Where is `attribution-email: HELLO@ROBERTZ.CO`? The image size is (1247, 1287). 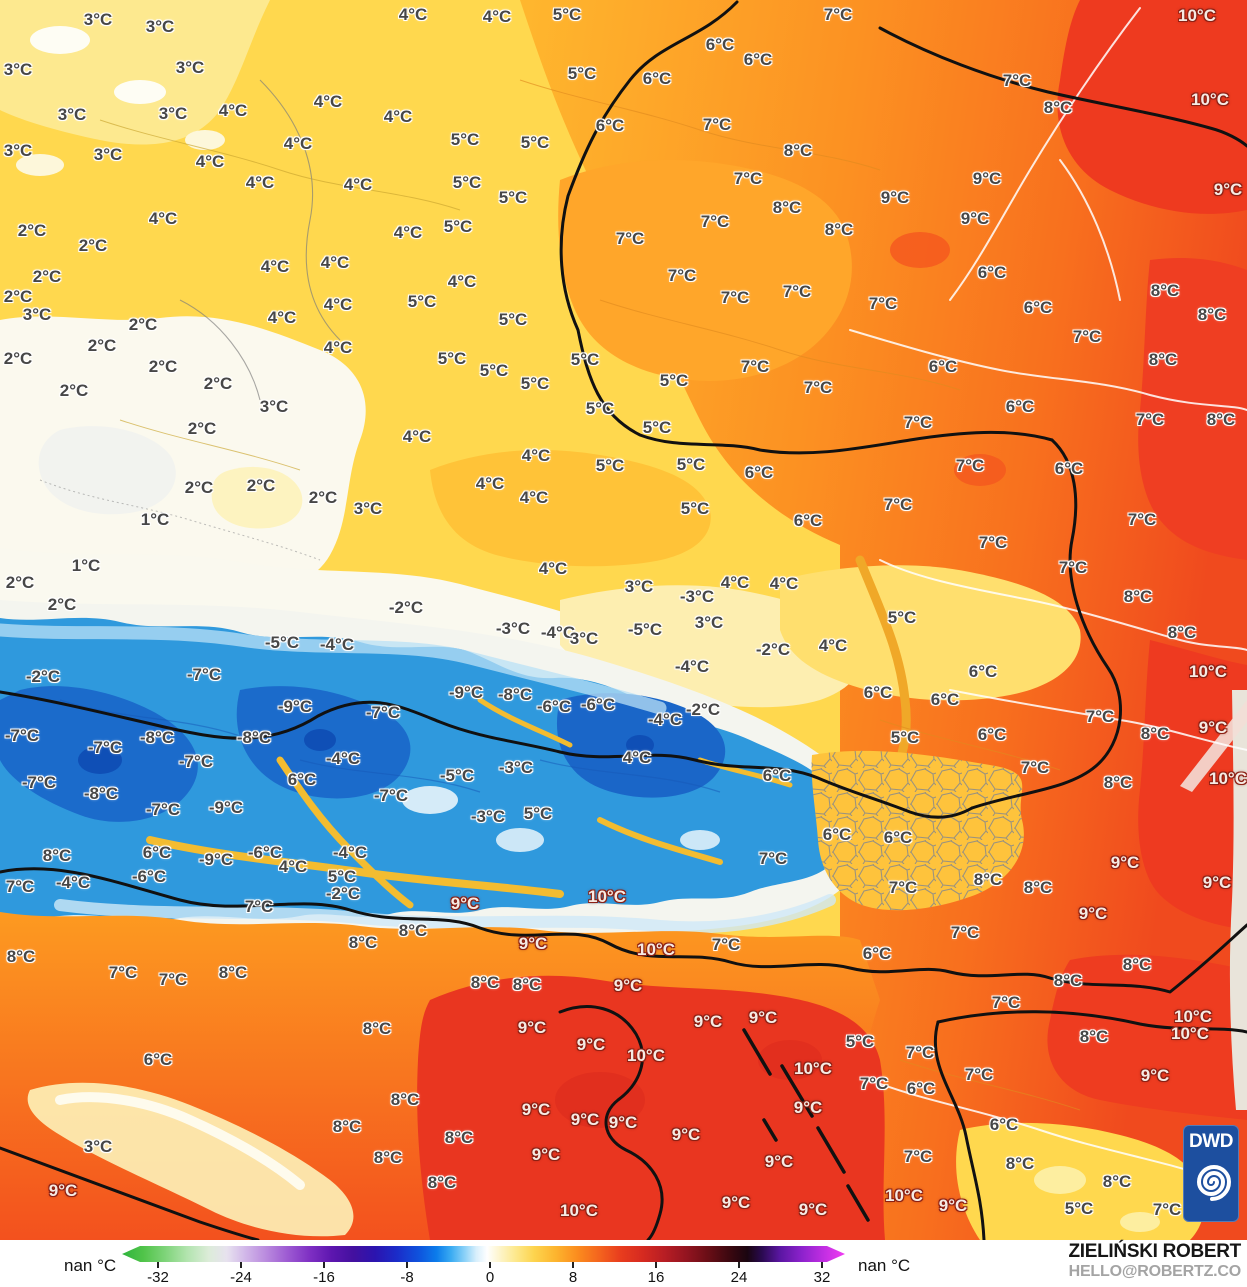 attribution-email: HELLO@ROBERTZ.CO is located at coordinates (1155, 1271).